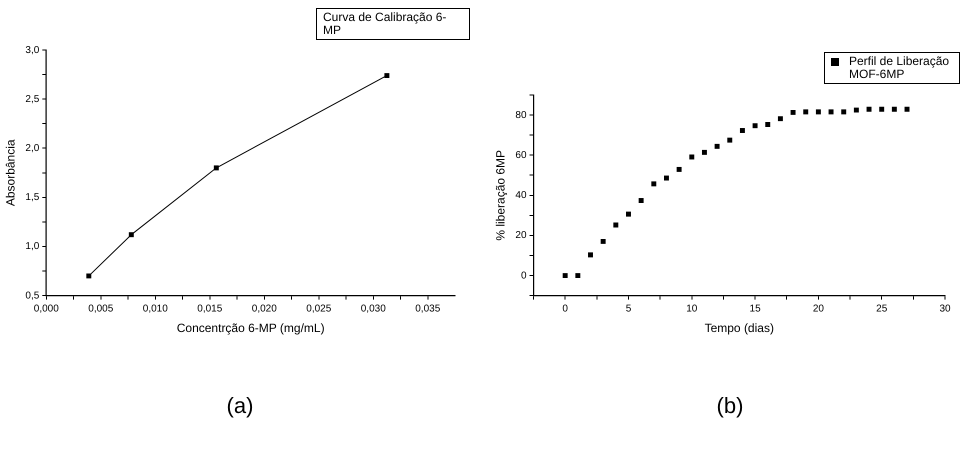  What do you see at coordinates (240, 406) in the screenshot?
I see `text: (a)` at bounding box center [240, 406].